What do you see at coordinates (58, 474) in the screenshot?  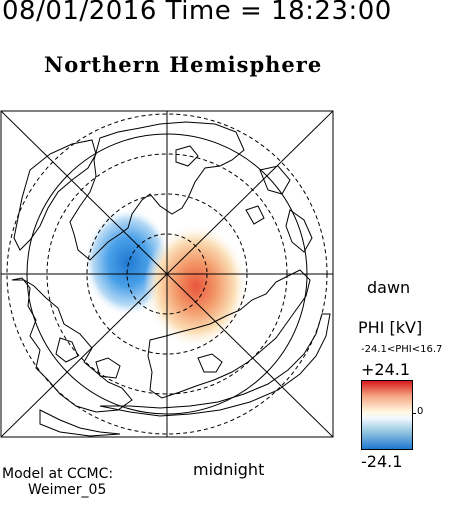 I see `credit-line-1: Model at CCMC:` at bounding box center [58, 474].